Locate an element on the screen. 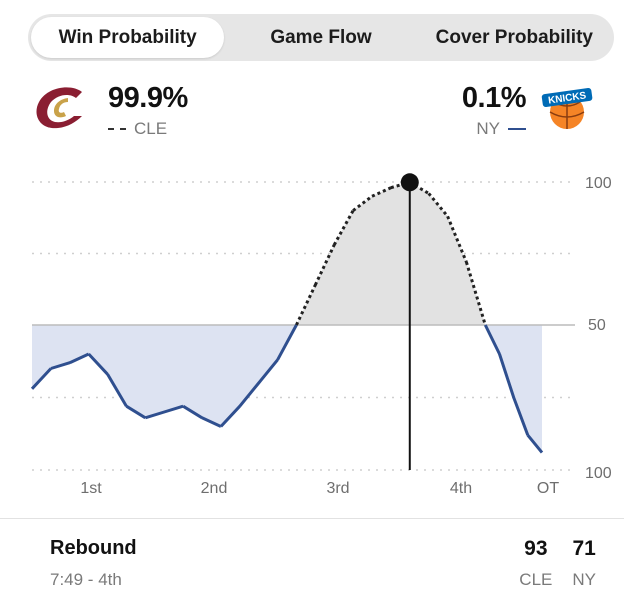 This screenshot has width=624, height=616. y-tick-top: 100 is located at coordinates (598, 183).